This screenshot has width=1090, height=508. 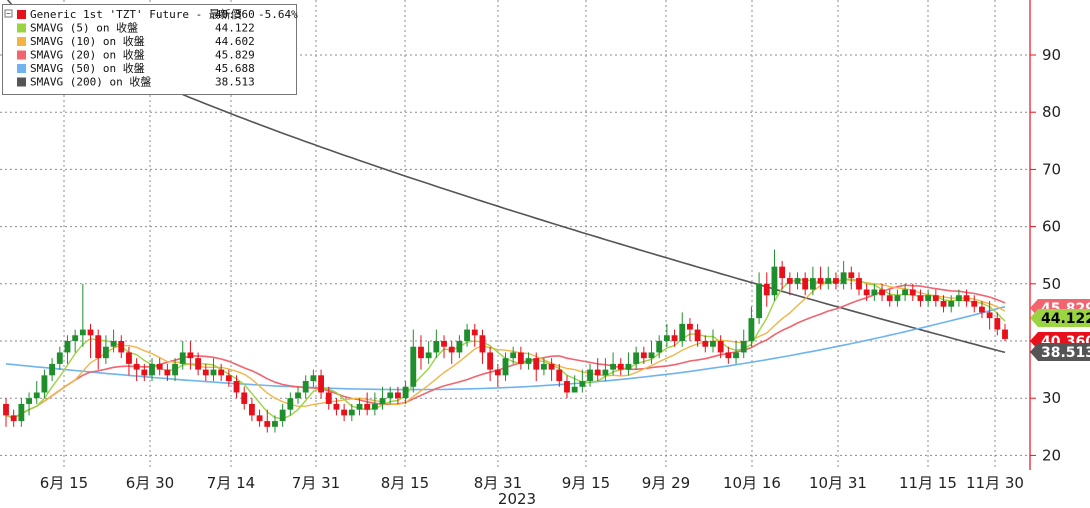 What do you see at coordinates (1051, 169) in the screenshot?
I see `y-tick-label: 70` at bounding box center [1051, 169].